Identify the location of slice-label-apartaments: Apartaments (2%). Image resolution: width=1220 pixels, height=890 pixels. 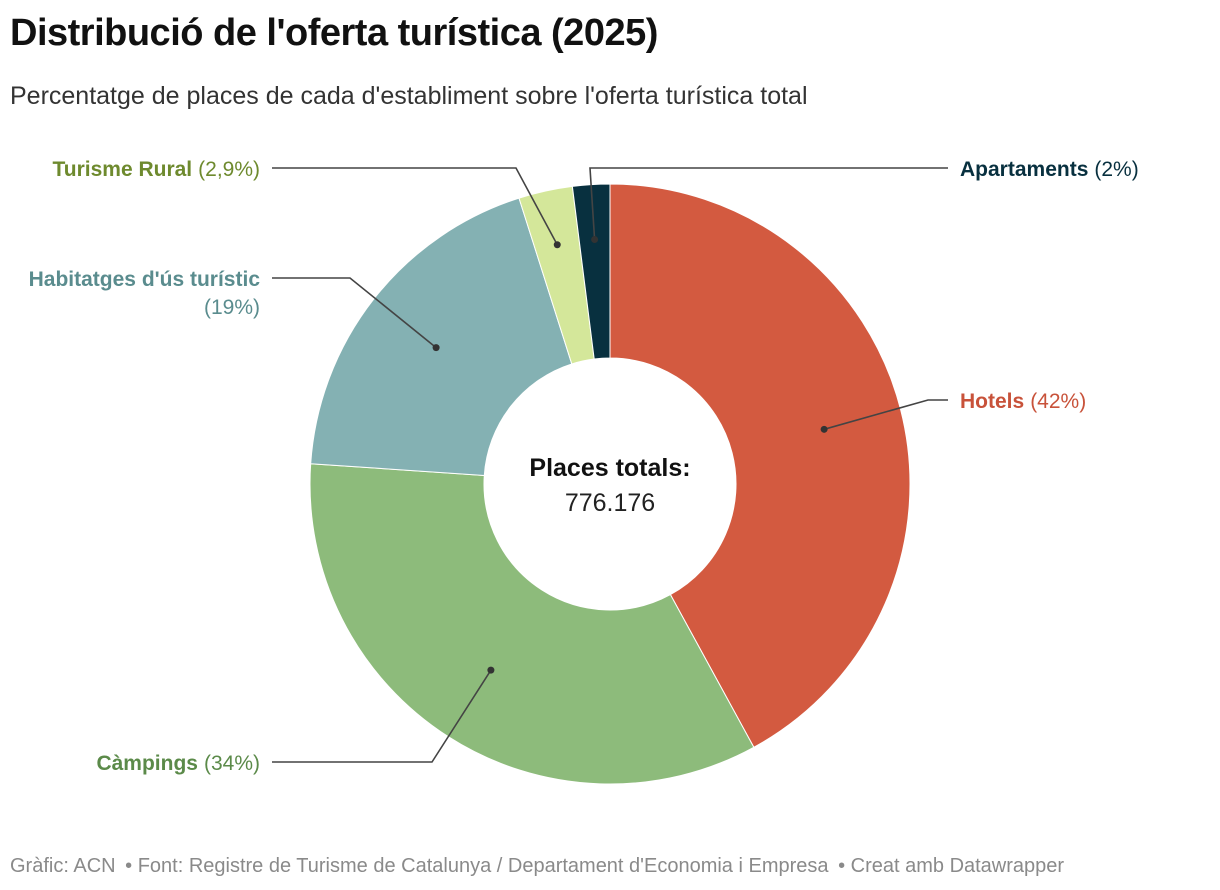
(1049, 169).